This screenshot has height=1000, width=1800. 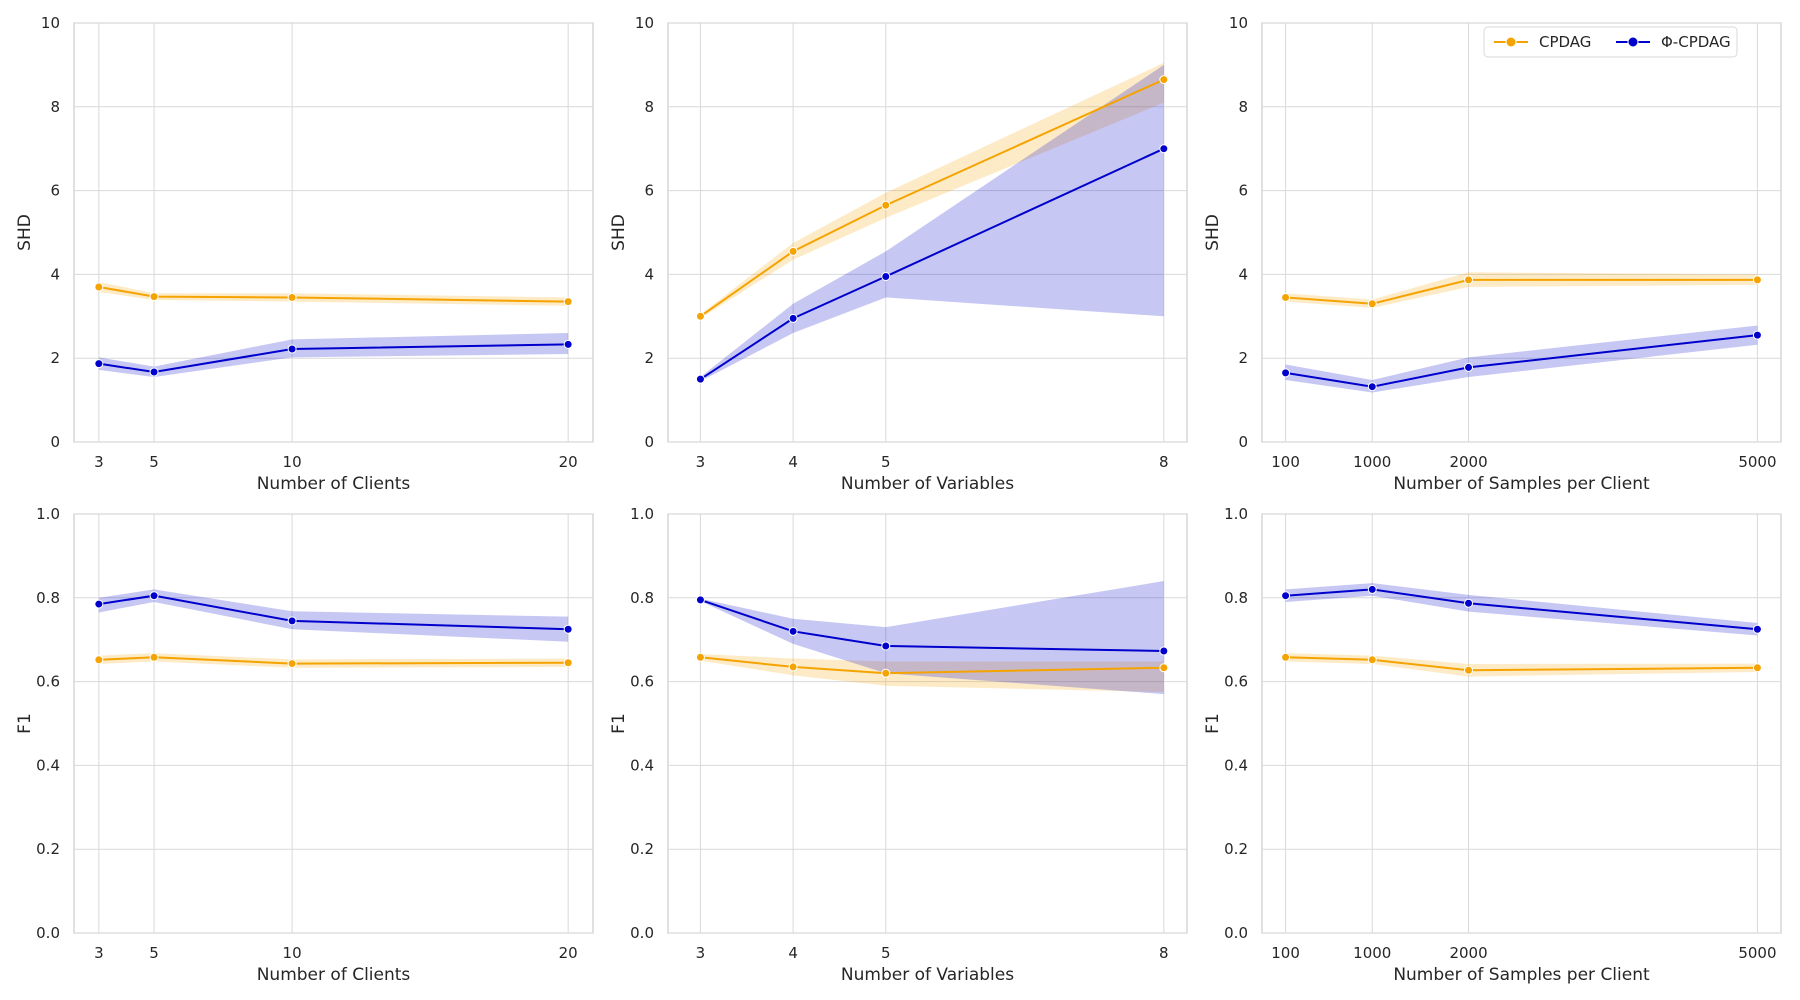 I want to click on x-tick-label: 8, so click(x=1164, y=953).